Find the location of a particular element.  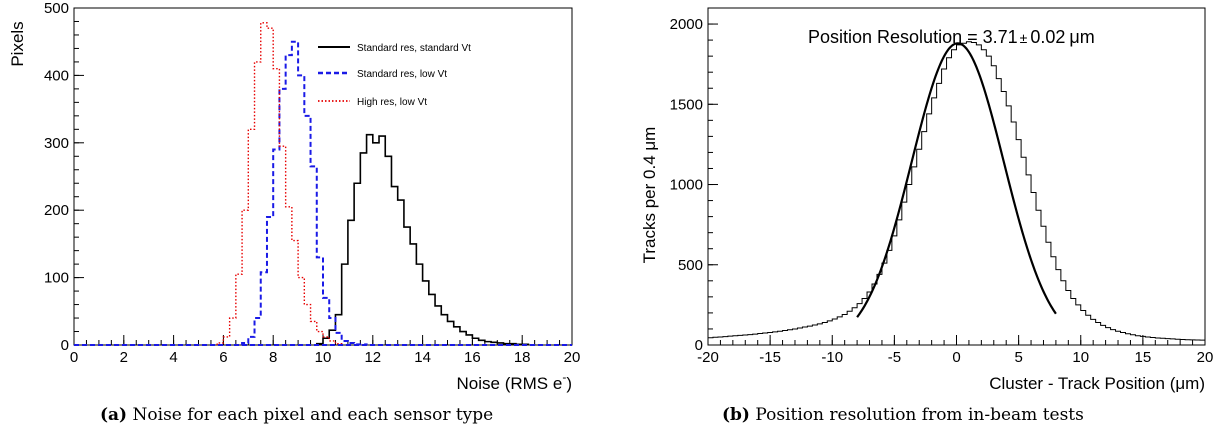

noise-y-tick-label: 200 is located at coordinates (56, 210).